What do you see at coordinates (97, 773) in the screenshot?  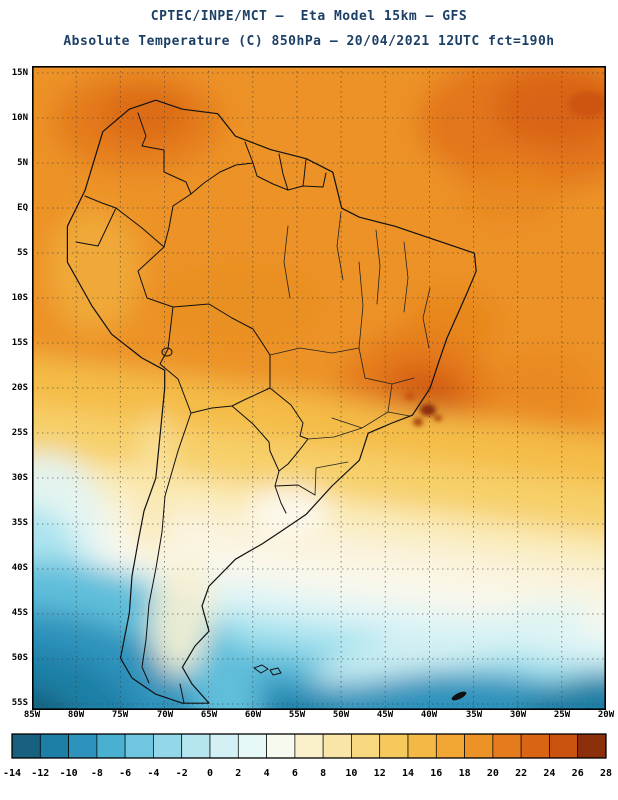 I see `colorbar-tick: -8` at bounding box center [97, 773].